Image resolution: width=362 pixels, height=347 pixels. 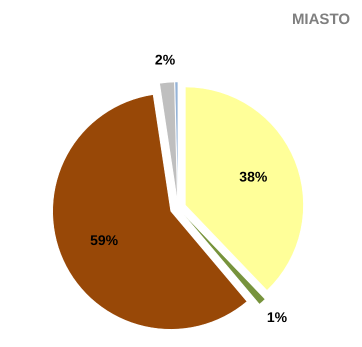 I want to click on data-label: 59%, so click(x=104, y=240).